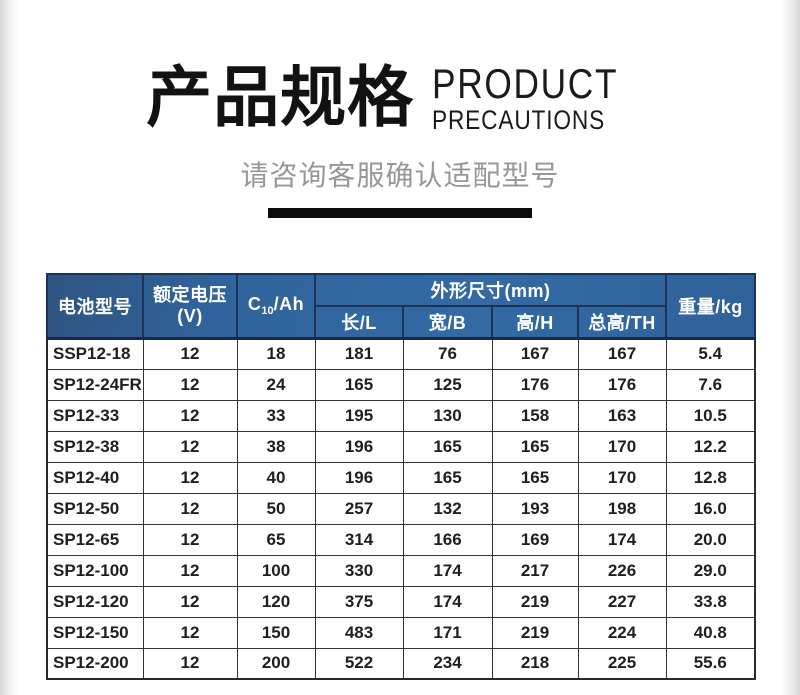 The image size is (800, 695). I want to click on cell-model: SP12-65, so click(95, 539).